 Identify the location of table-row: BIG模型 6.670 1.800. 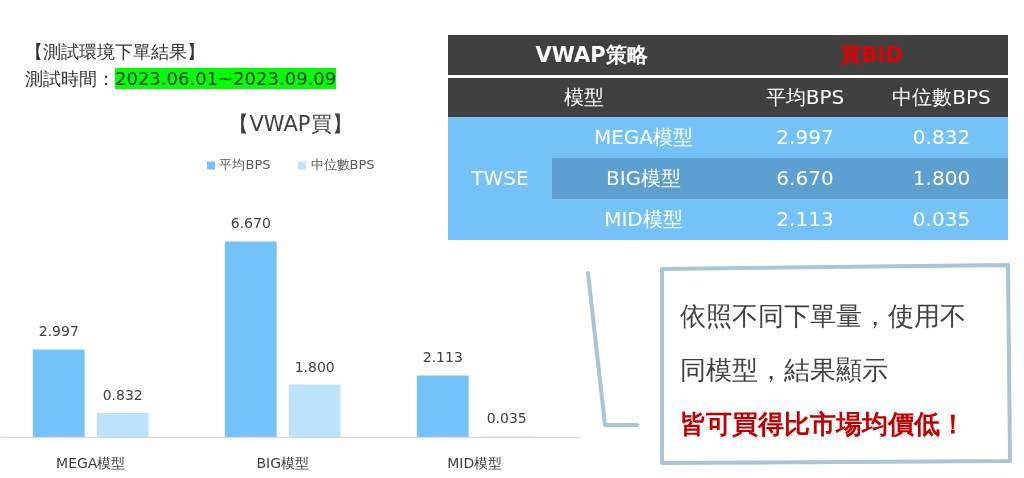
(780, 178).